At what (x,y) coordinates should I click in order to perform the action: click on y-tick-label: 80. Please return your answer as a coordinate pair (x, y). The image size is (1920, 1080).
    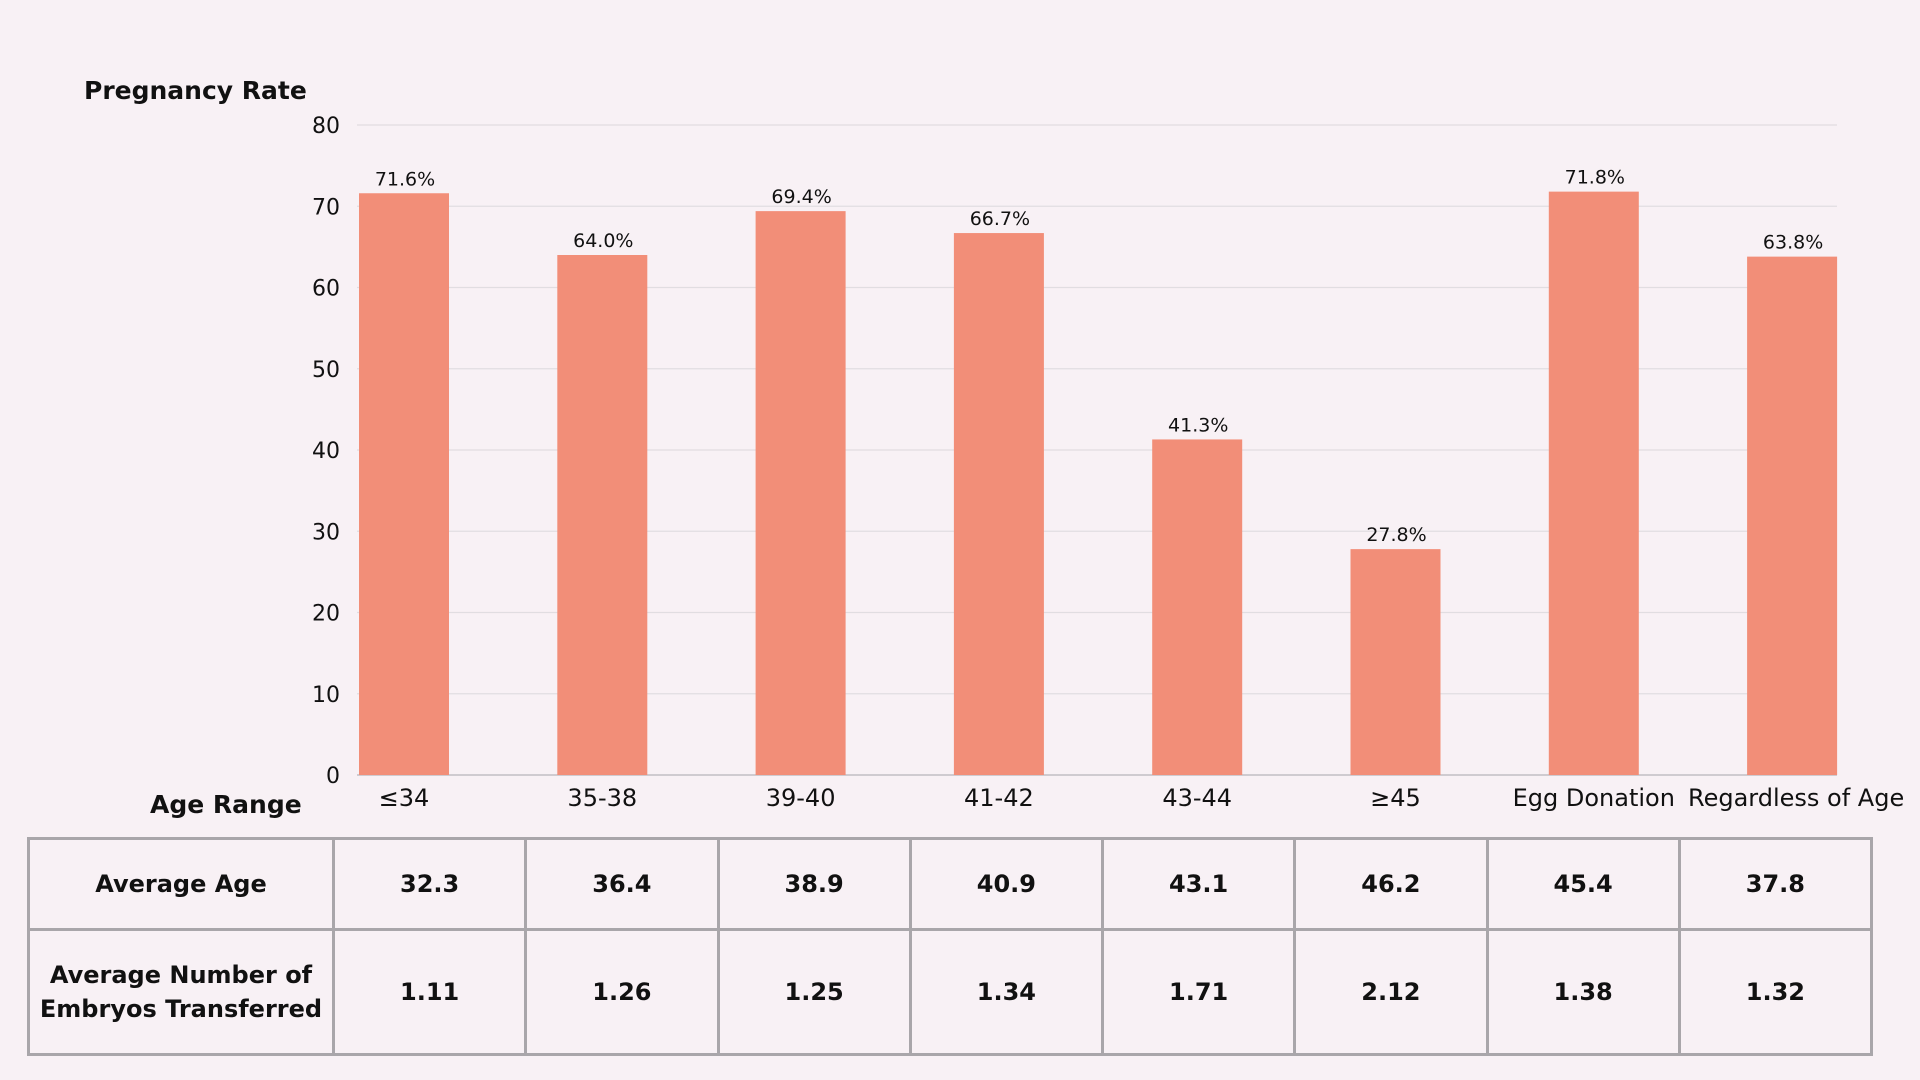
    Looking at the image, I should click on (326, 126).